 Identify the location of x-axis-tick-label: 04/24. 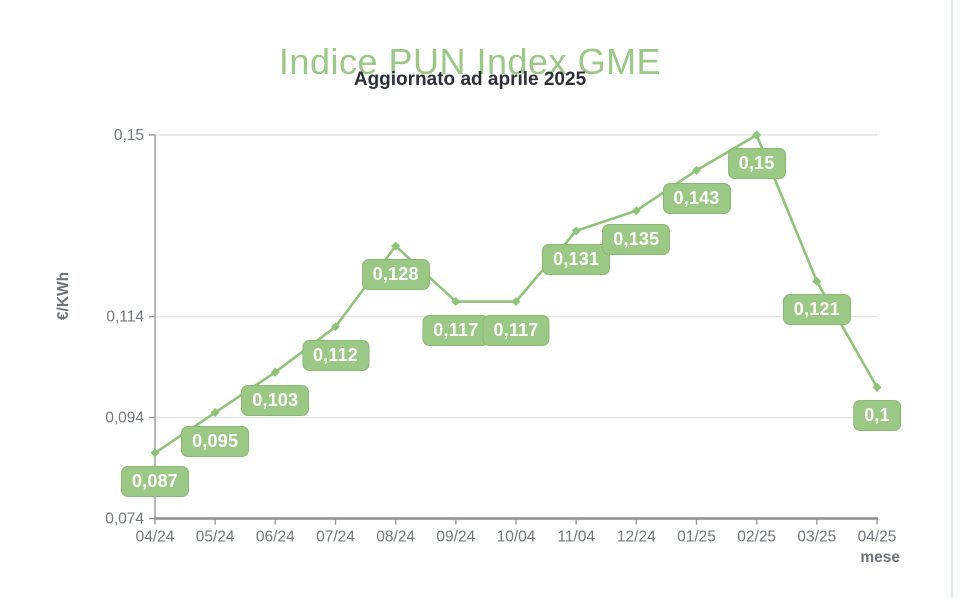
(155, 537).